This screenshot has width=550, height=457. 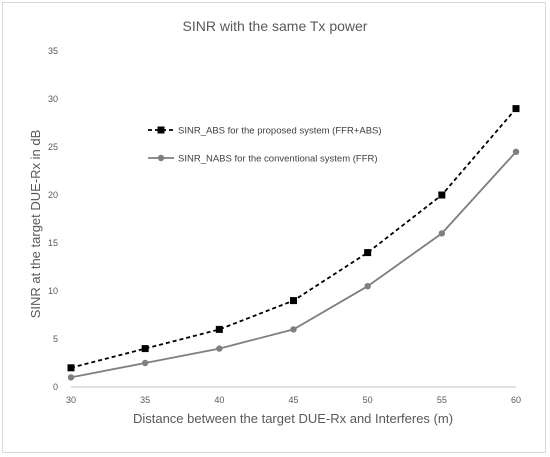 I want to click on y-axis-label: SINR at the target DUE-Rx in dB, so click(x=35, y=224).